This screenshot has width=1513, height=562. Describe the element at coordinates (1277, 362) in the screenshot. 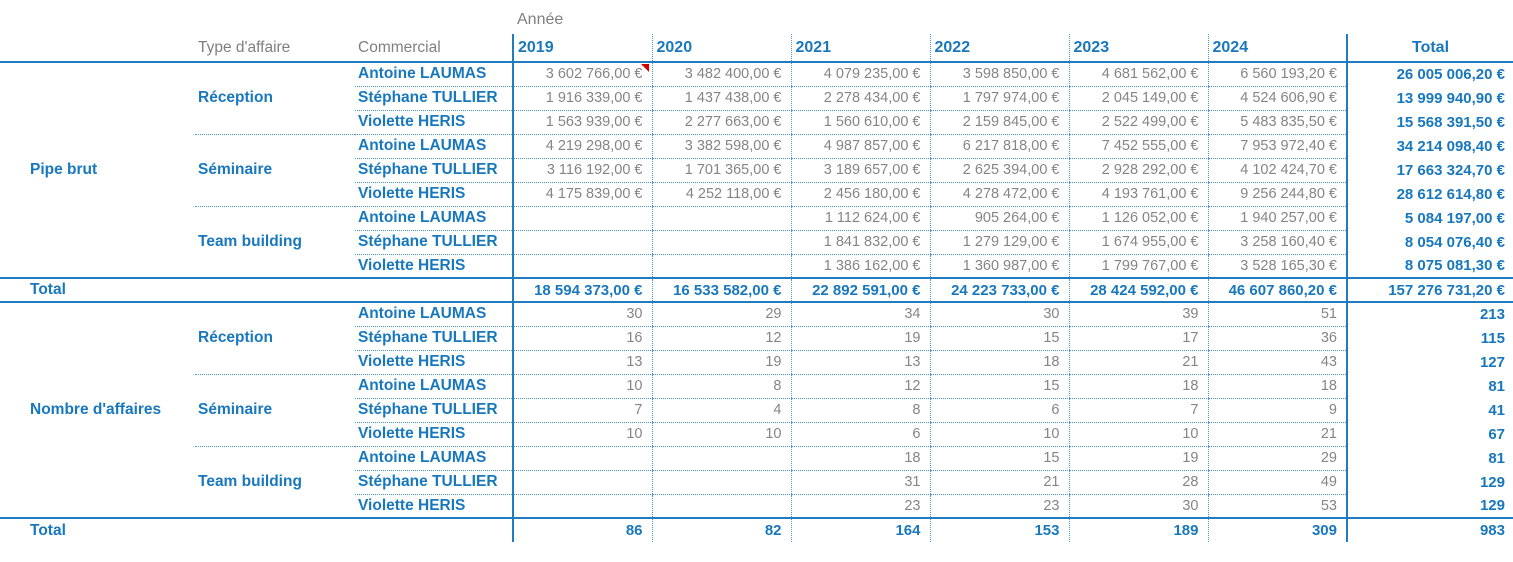

I see `value-cell: 43` at that location.